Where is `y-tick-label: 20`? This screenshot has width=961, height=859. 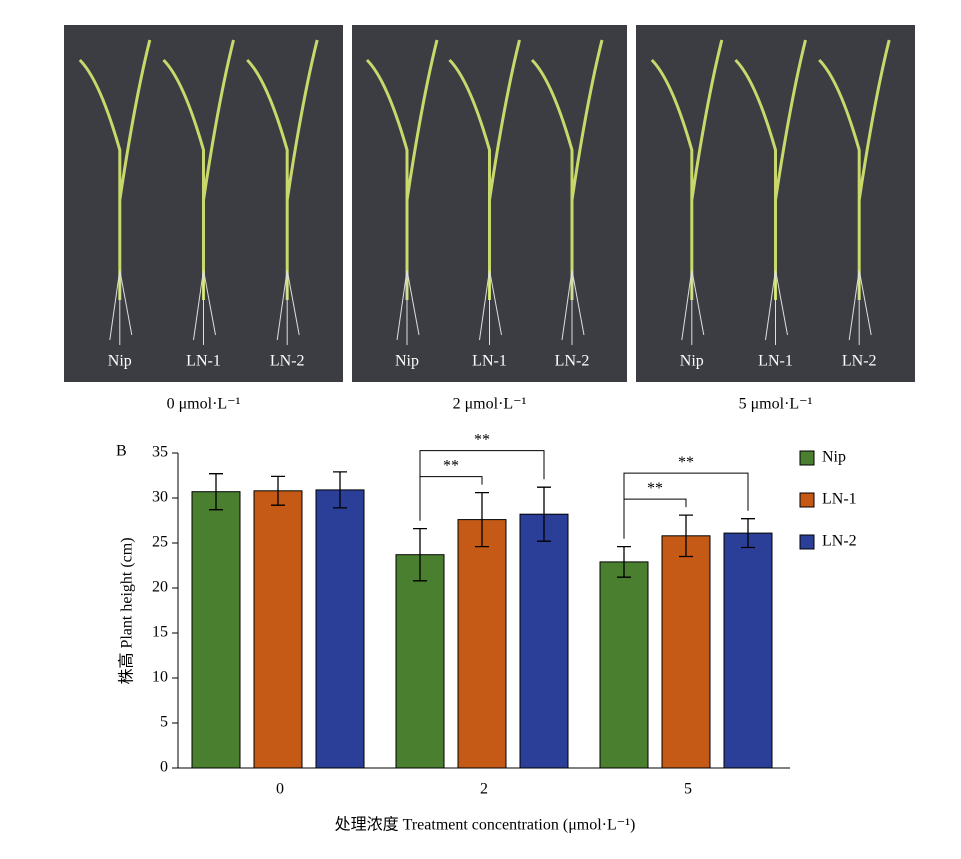
y-tick-label: 20 is located at coordinates (160, 587).